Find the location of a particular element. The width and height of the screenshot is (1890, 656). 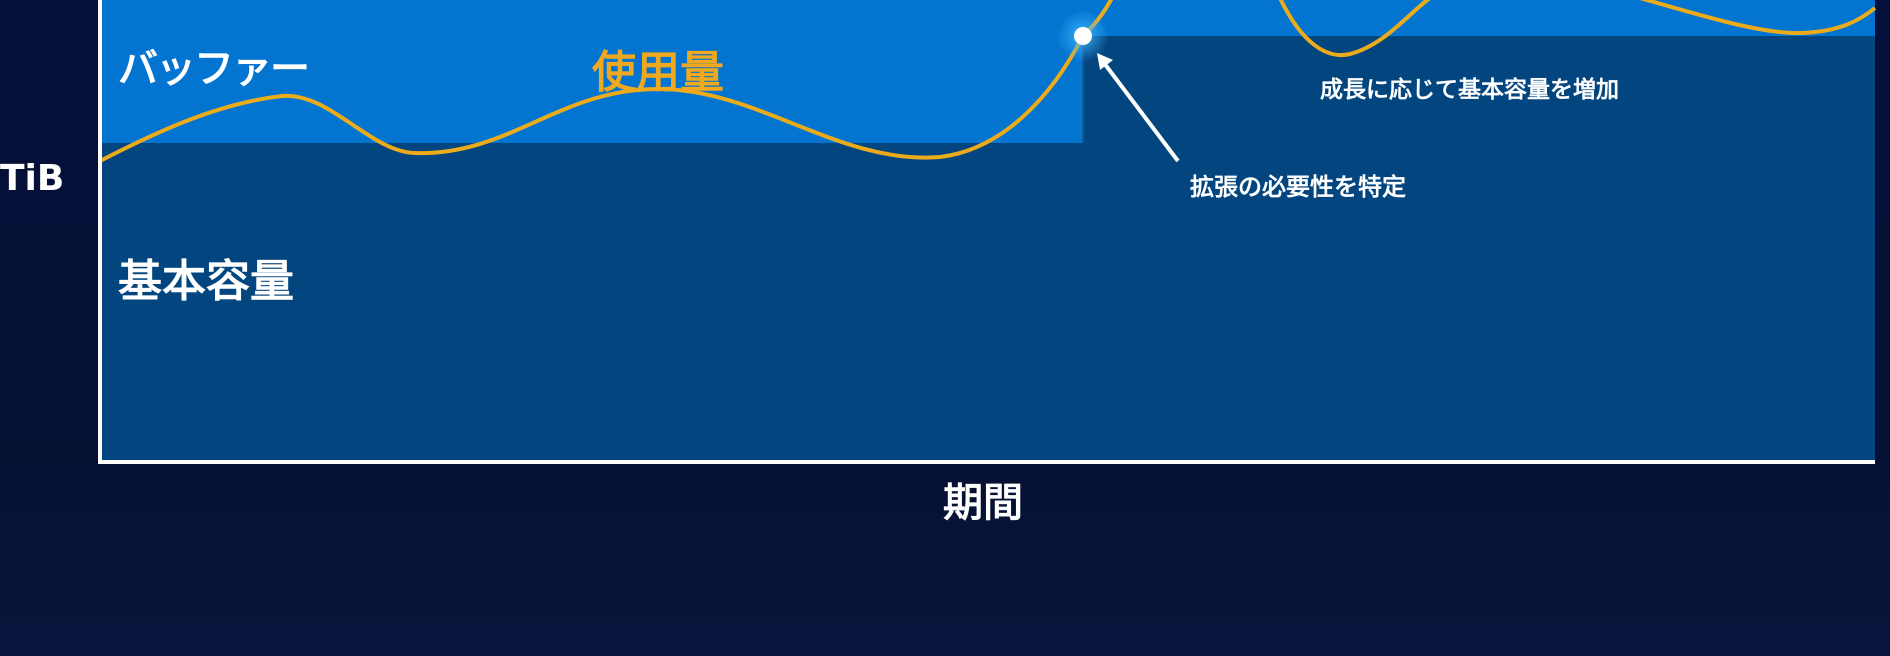

identify-need-annotation: 拡張の必要性を特定 is located at coordinates (1298, 187).